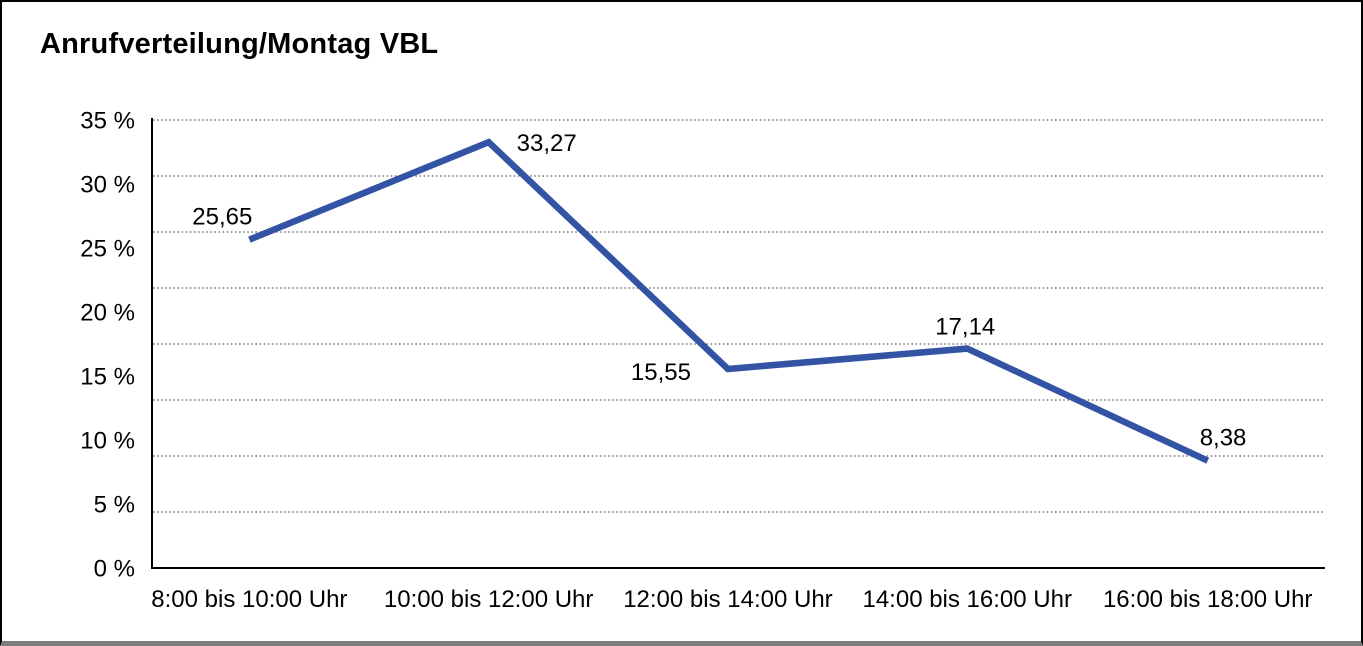 The width and height of the screenshot is (1363, 646). Describe the element at coordinates (239, 44) in the screenshot. I see `chart-title: Anrufverteilung/Montag VBL` at that location.